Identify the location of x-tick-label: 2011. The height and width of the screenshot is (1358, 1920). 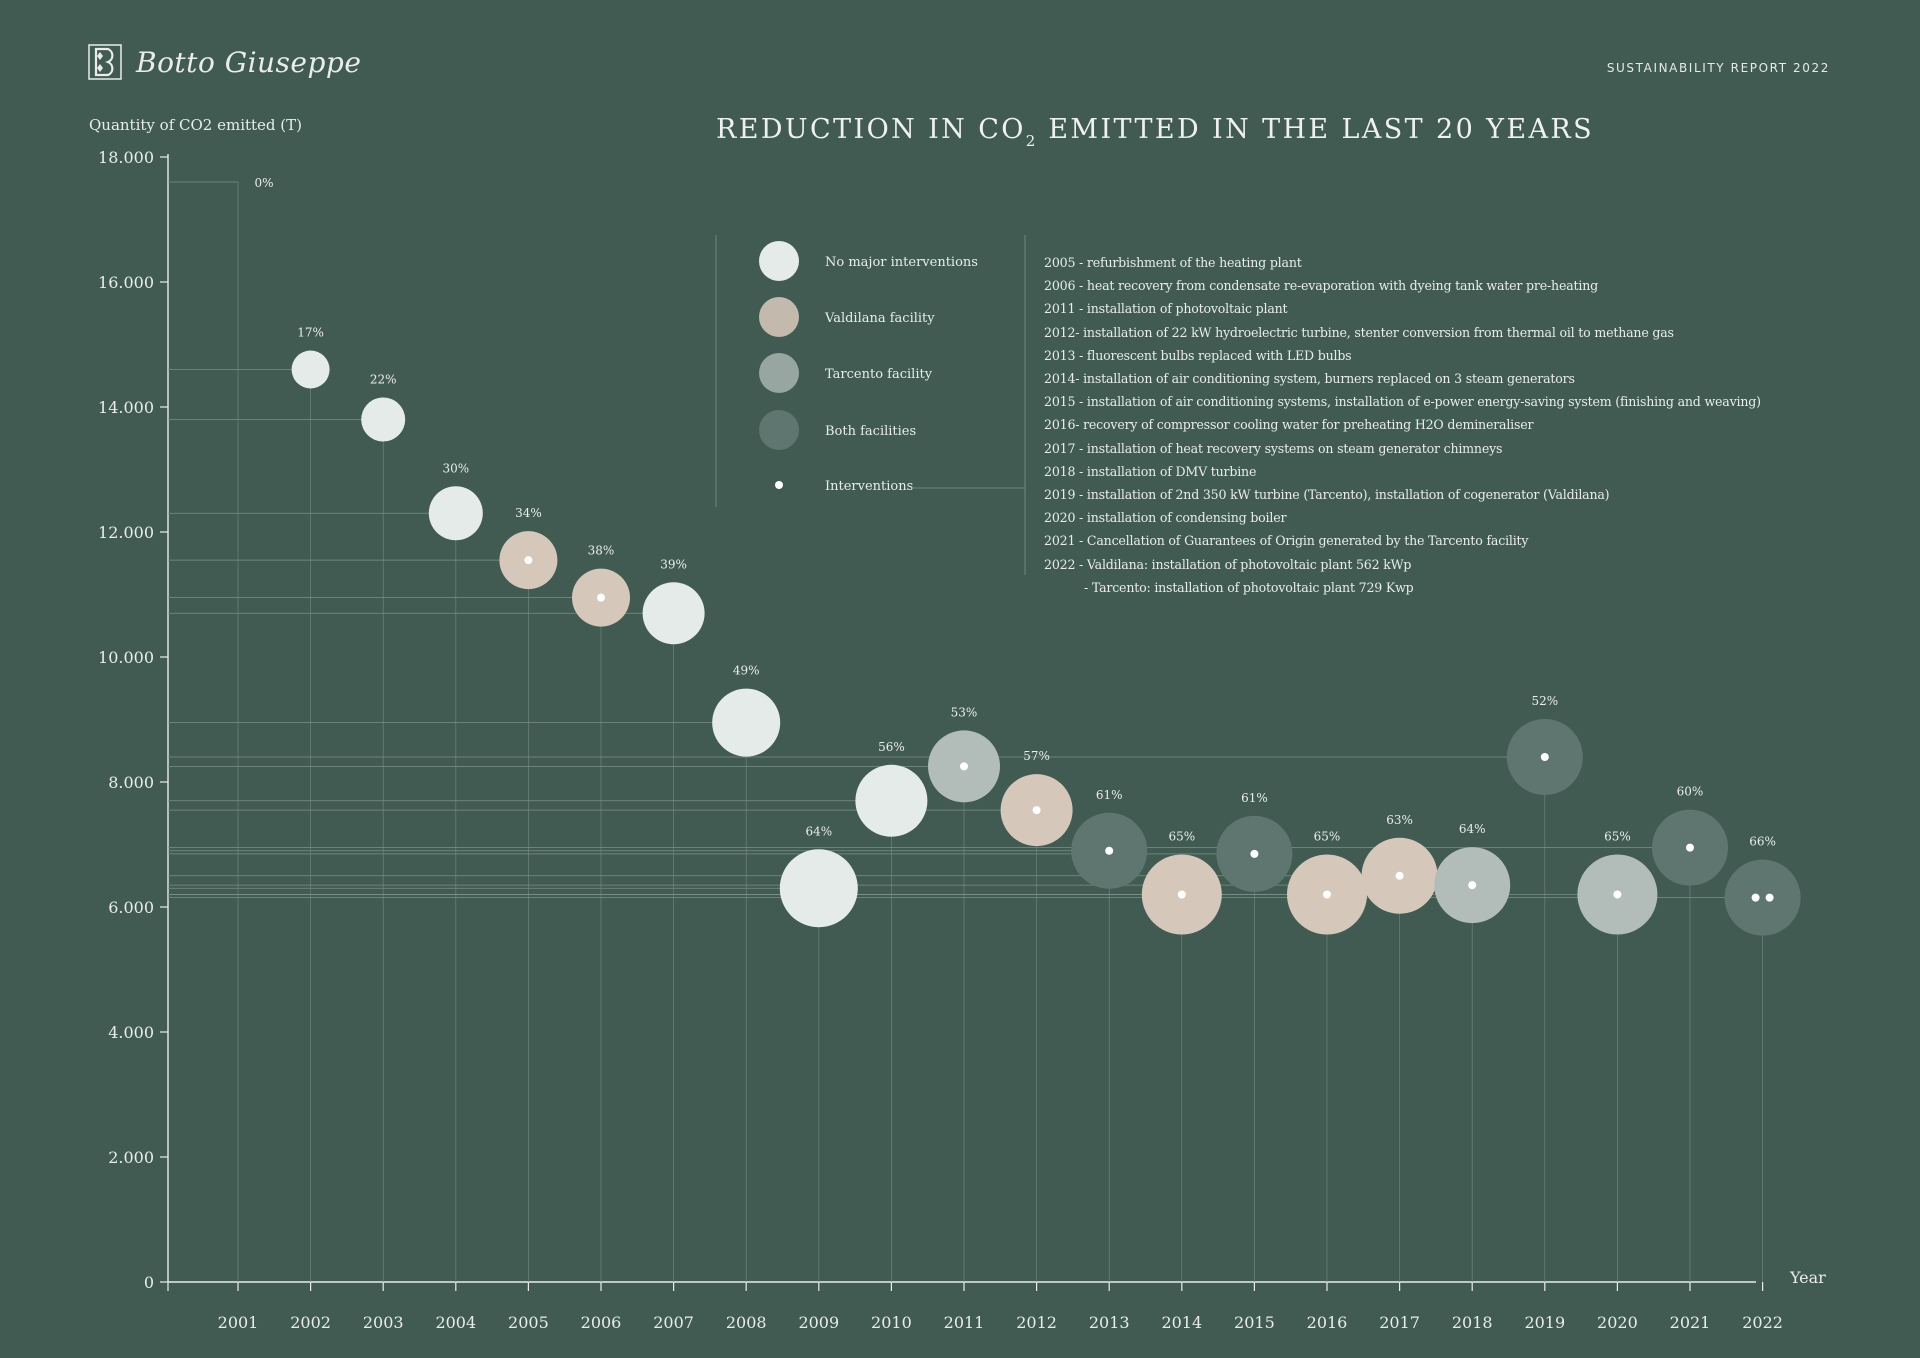
(964, 1322).